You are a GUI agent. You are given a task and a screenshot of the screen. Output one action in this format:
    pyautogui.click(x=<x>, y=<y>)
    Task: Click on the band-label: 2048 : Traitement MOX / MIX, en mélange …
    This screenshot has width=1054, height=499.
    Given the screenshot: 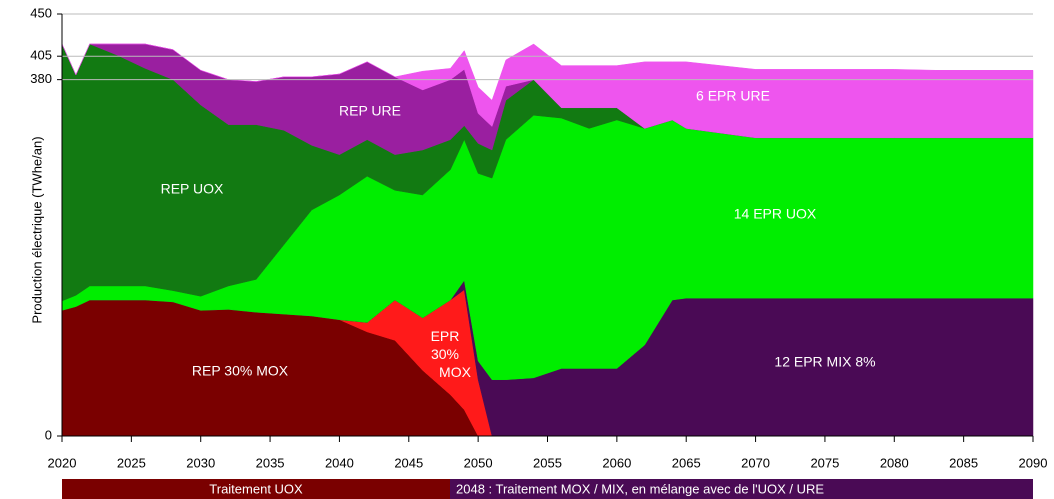 What is the action you would take?
    pyautogui.click(x=640, y=488)
    